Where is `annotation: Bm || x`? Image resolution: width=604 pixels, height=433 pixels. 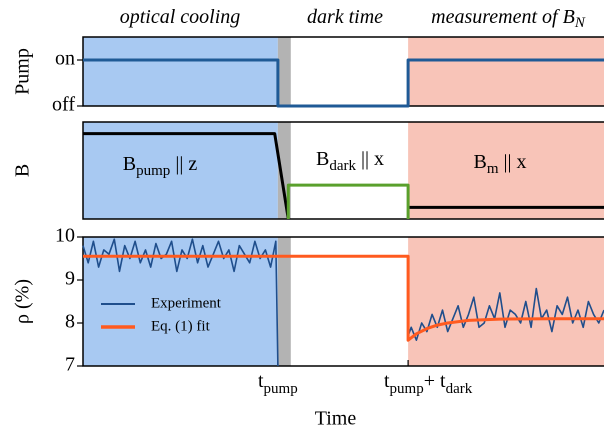
annotation: Bm || x is located at coordinates (499, 164).